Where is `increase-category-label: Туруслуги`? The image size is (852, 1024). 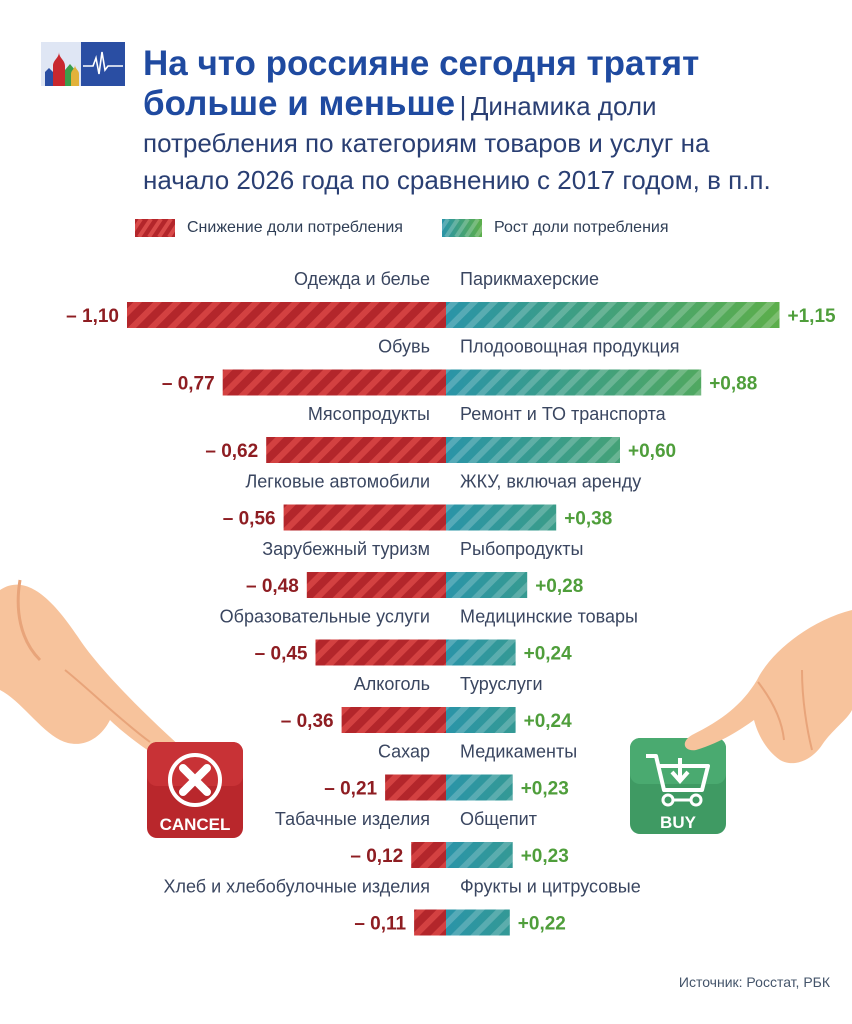 increase-category-label: Туруслуги is located at coordinates (501, 684).